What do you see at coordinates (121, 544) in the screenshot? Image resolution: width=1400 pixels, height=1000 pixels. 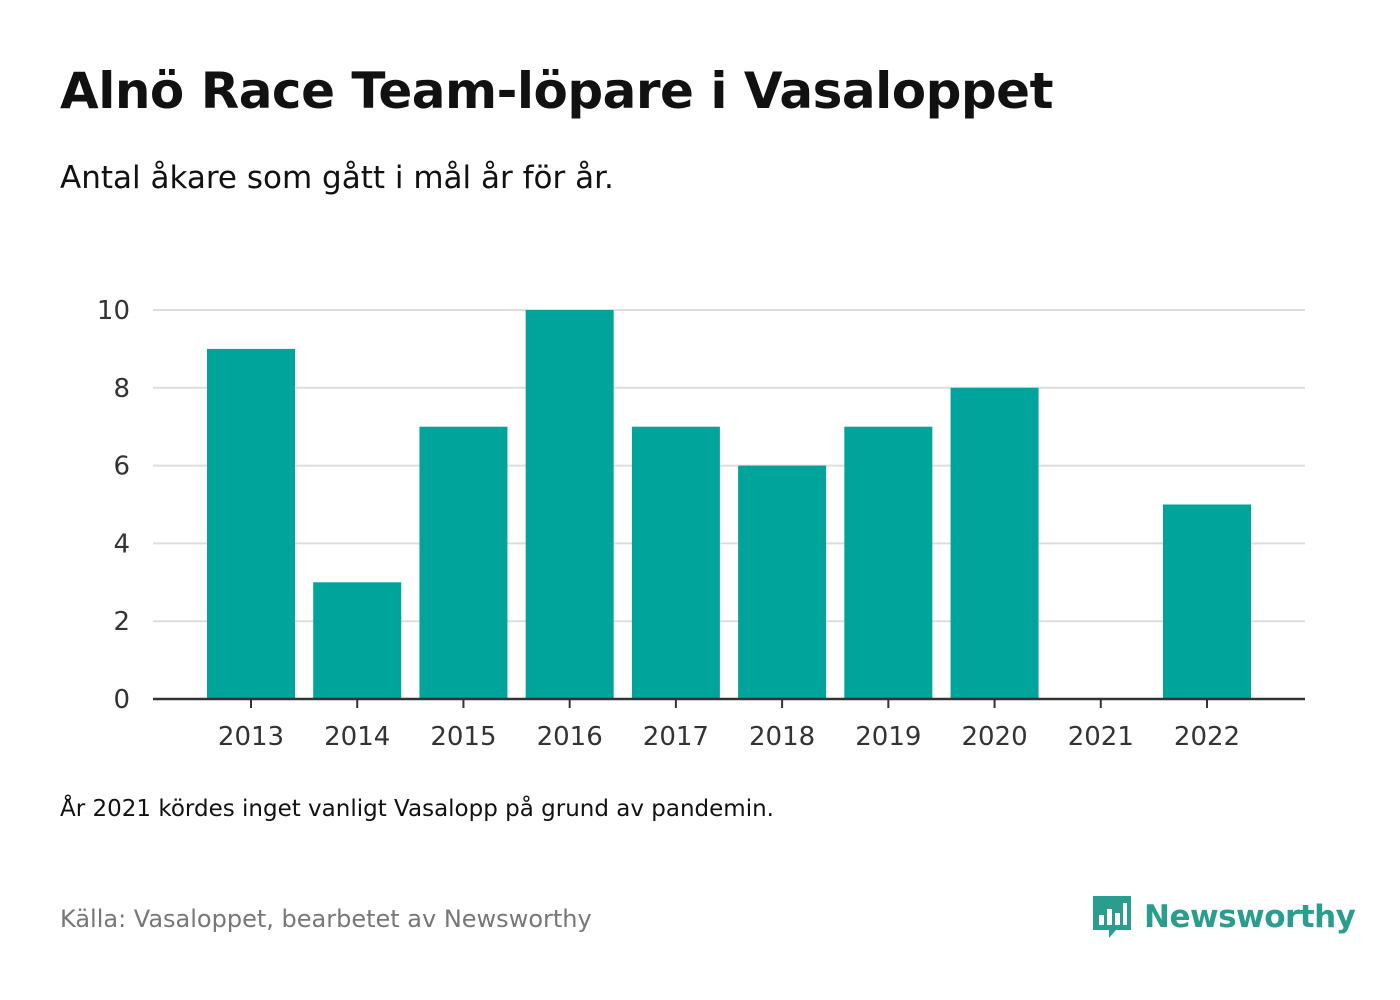 I see `y-tick-label: 4` at bounding box center [121, 544].